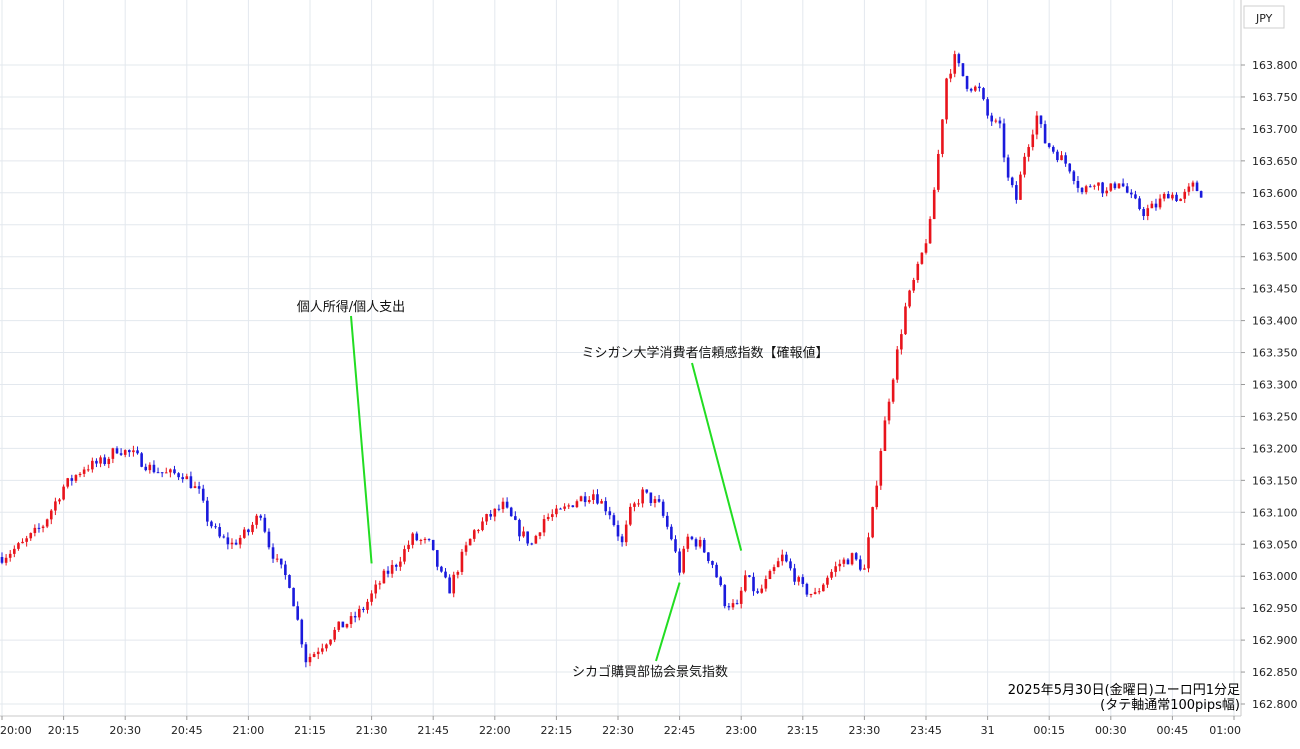 This screenshot has height=749, width=1300. Describe the element at coordinates (1275, 608) in the screenshot. I see `y-tick-label: 162.950` at that location.